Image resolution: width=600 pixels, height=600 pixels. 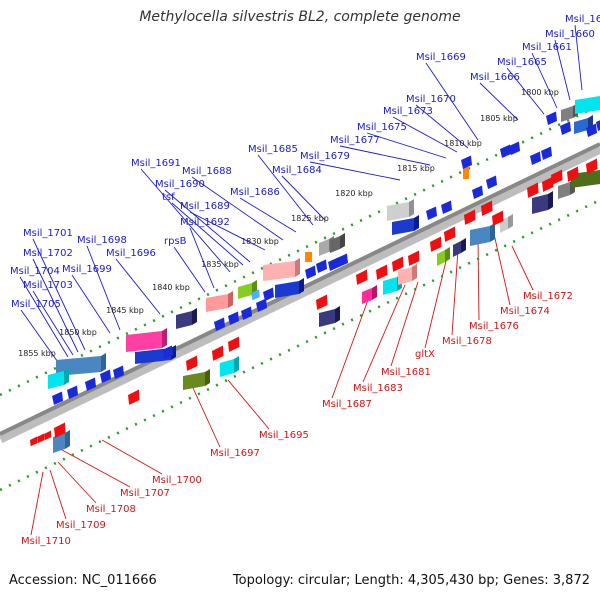 I want to click on kbp-mark: 1830 kbp, so click(x=260, y=241).